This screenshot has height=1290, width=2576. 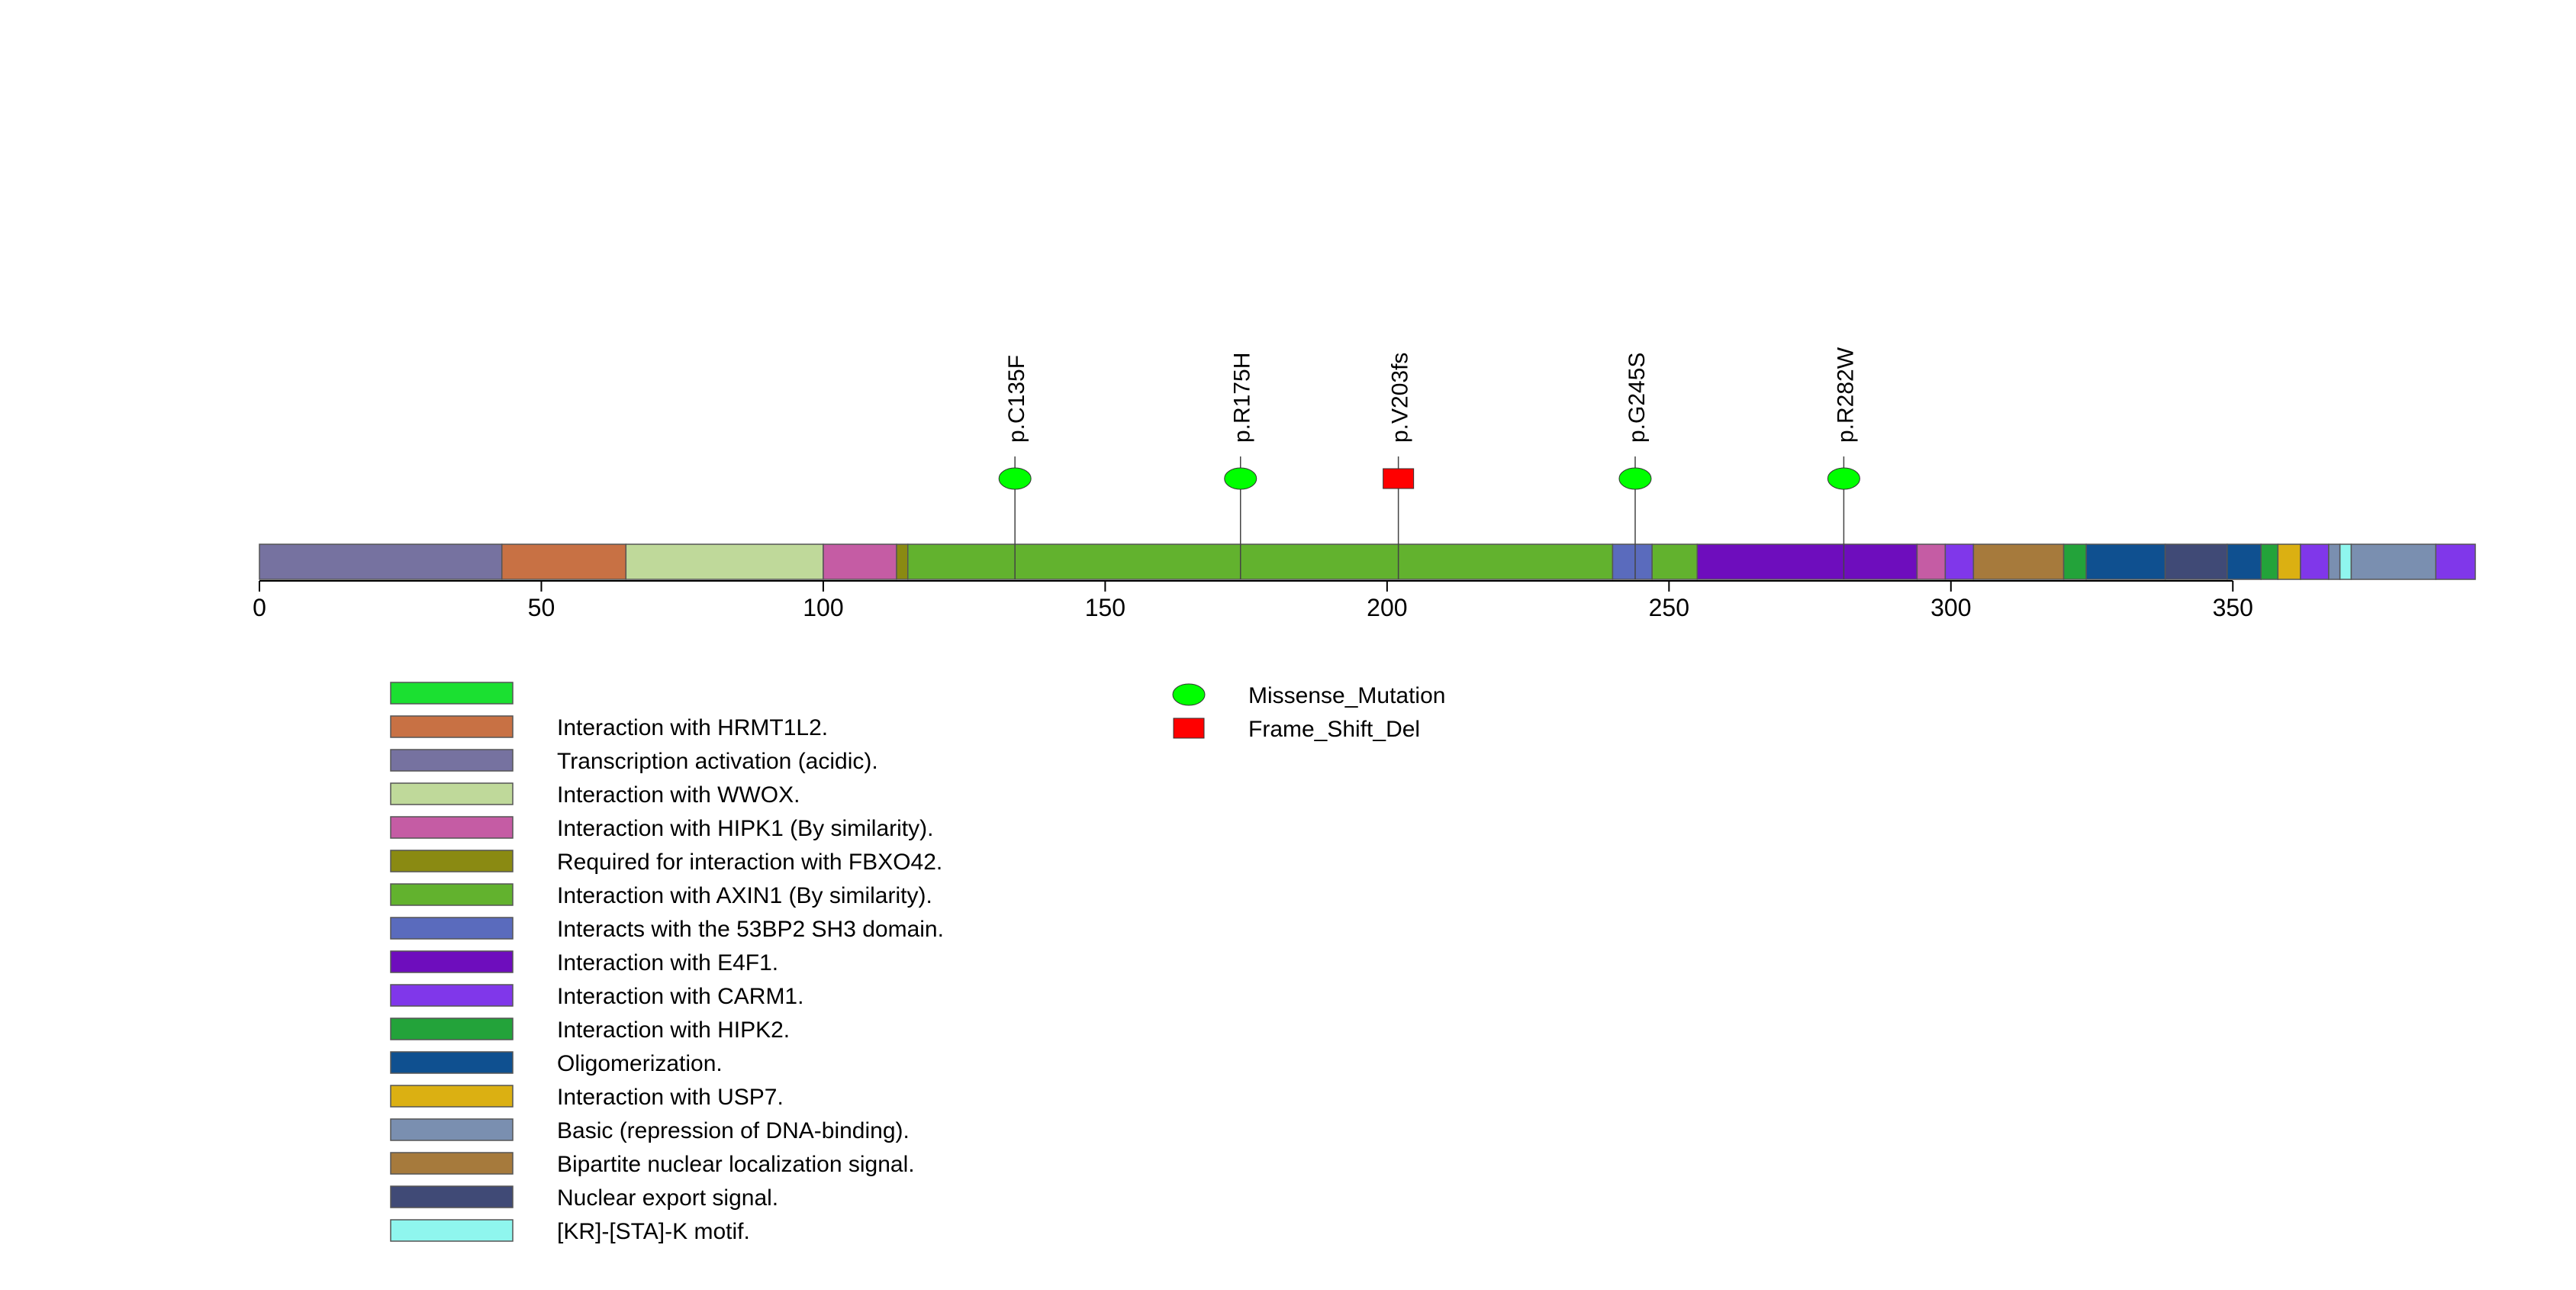 What do you see at coordinates (1308, 713) in the screenshot?
I see `mutation-type-legend: Missense_Mutation Frame_Shift_Del` at bounding box center [1308, 713].